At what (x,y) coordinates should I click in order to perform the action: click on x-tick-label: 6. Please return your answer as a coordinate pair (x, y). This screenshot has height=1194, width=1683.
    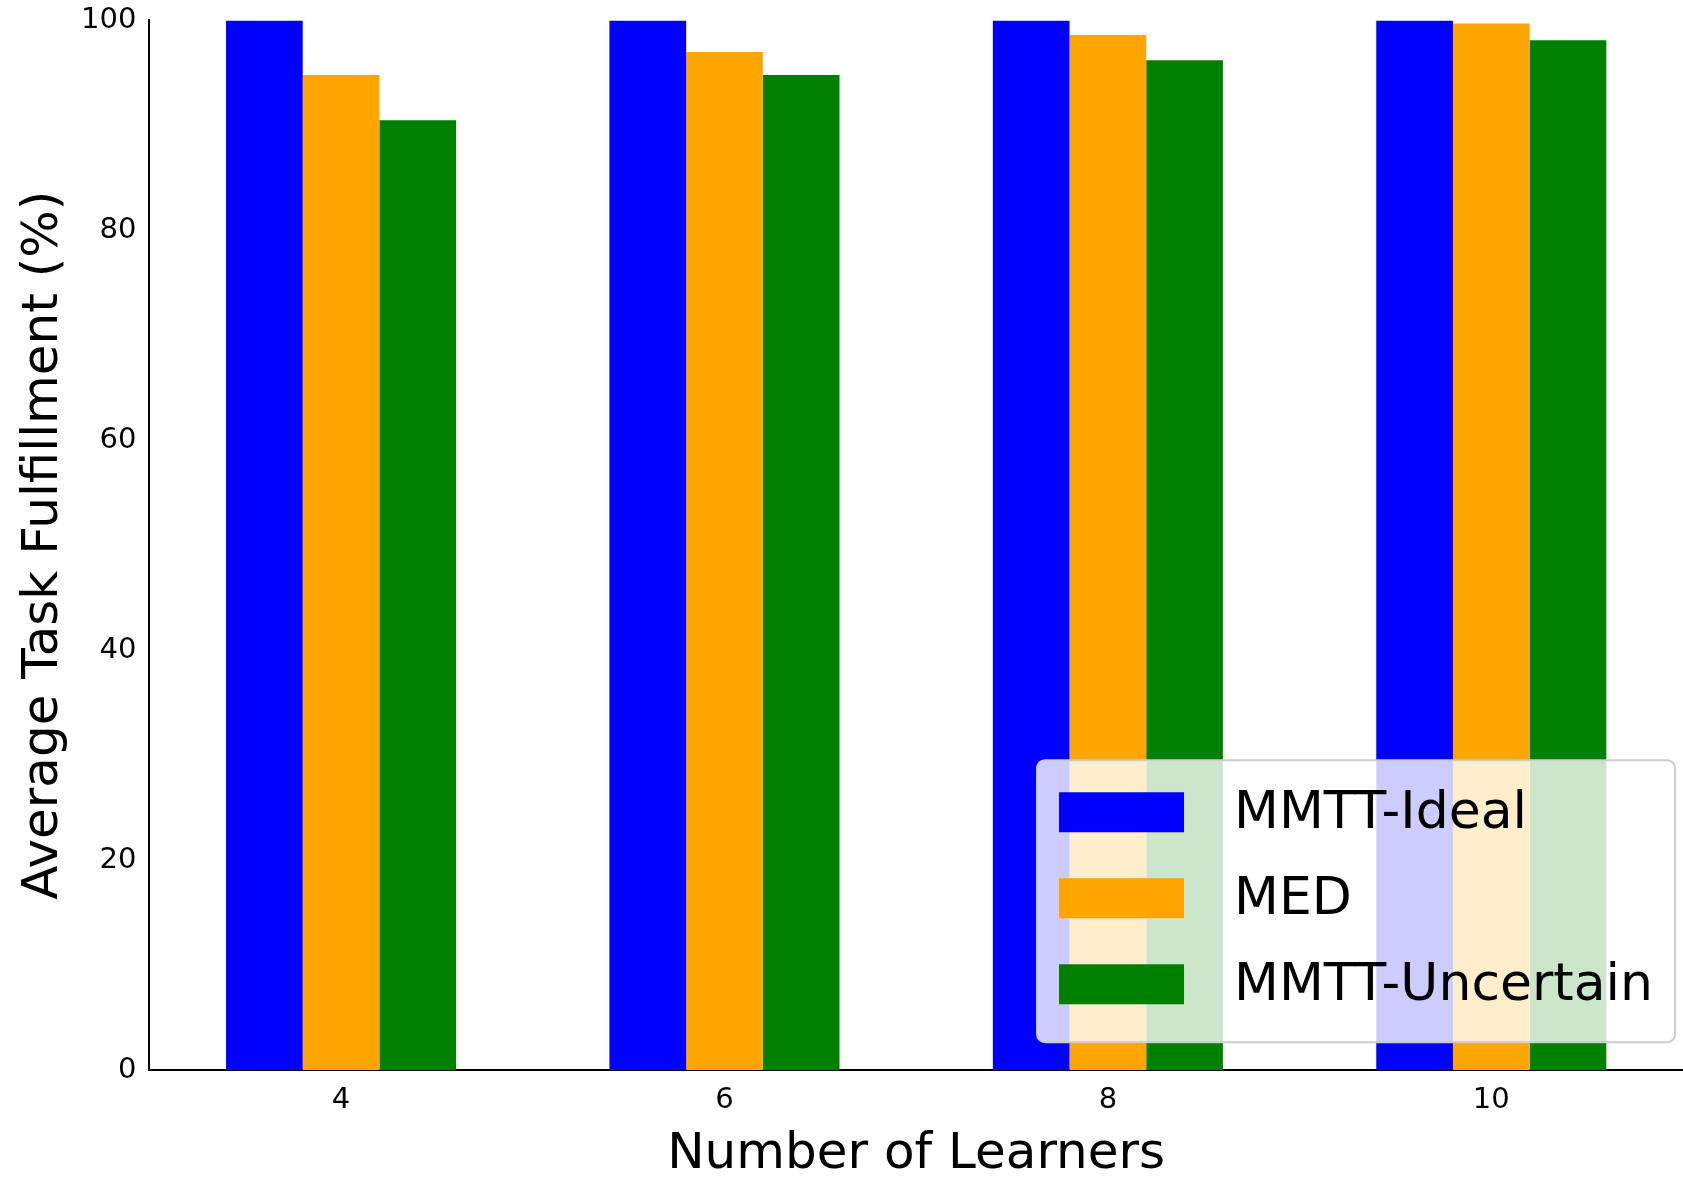
    Looking at the image, I should click on (724, 1098).